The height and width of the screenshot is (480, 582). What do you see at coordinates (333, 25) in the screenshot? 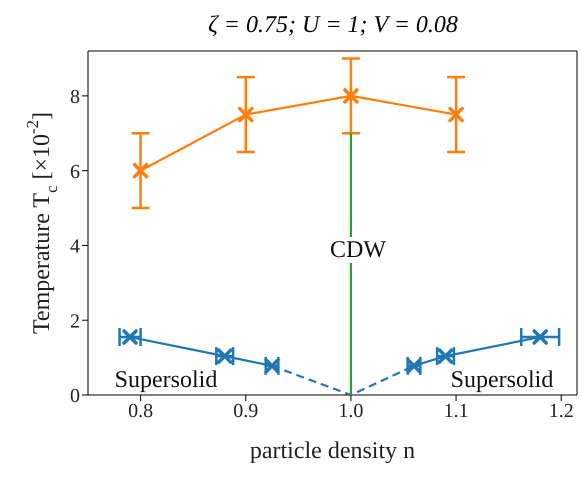
I see `chart-title: ζ = 0.75; U = 1; V = 0.08` at bounding box center [333, 25].